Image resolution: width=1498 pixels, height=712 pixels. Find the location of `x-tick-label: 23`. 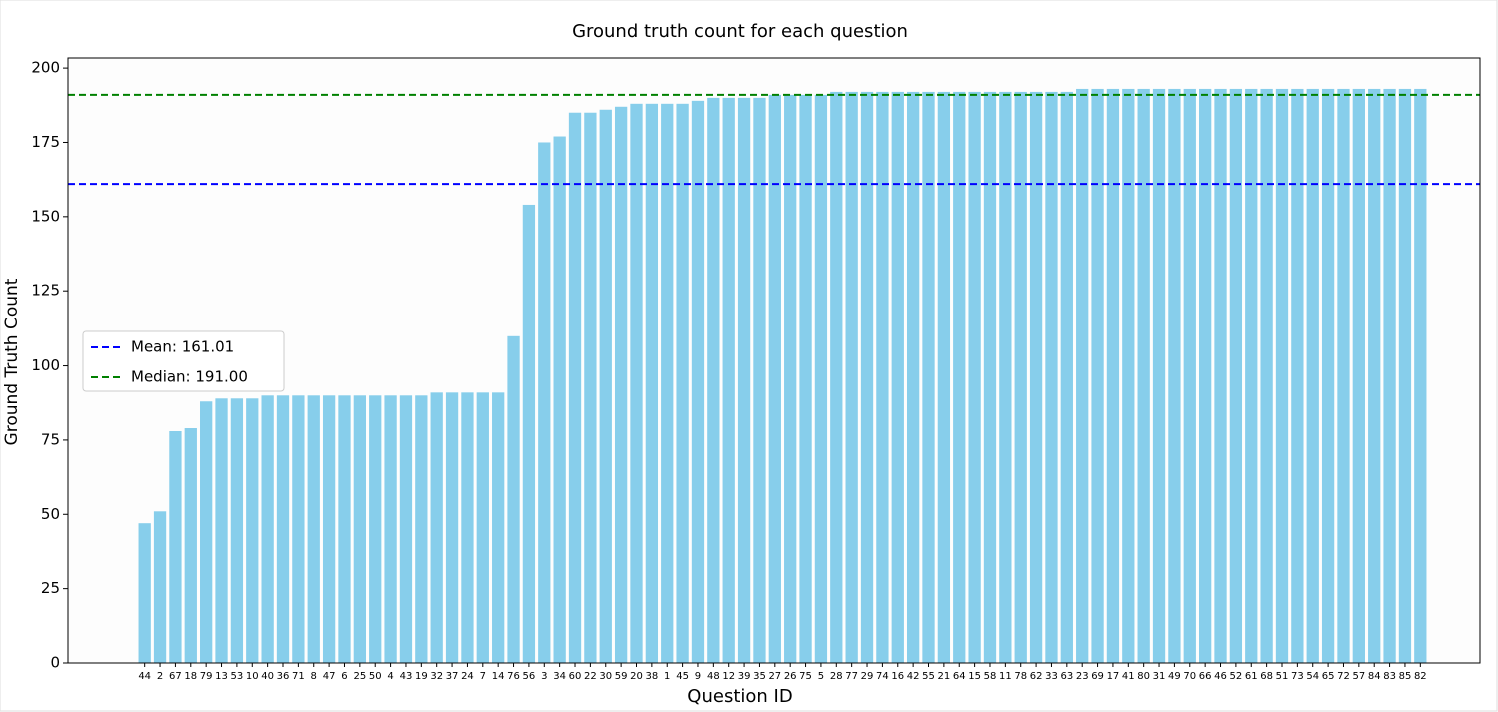

x-tick-label: 23 is located at coordinates (1082, 676).